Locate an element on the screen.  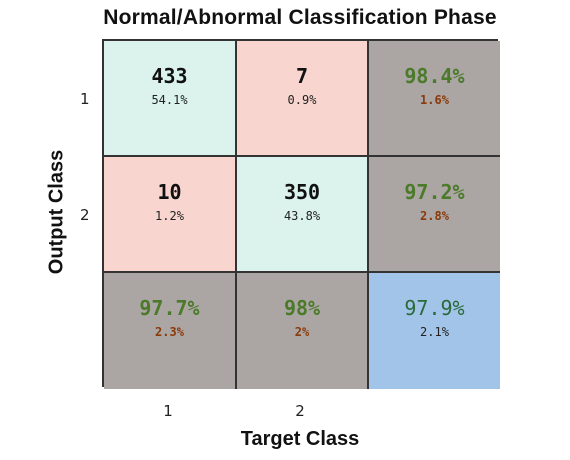
cell-percentage: 1.6% is located at coordinates (434, 100).